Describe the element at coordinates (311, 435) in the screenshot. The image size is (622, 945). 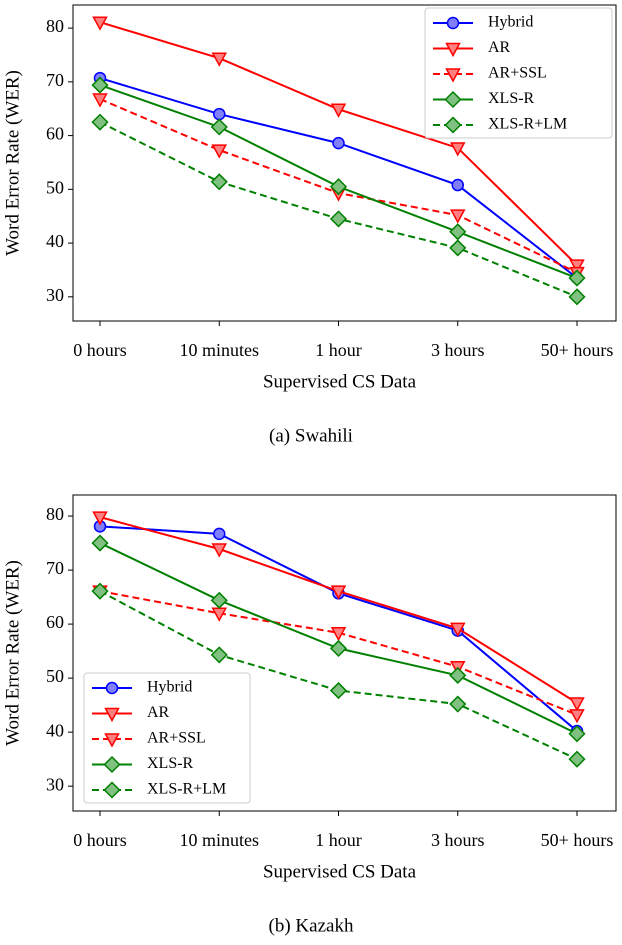
I see `caption: (a) Swahili` at that location.